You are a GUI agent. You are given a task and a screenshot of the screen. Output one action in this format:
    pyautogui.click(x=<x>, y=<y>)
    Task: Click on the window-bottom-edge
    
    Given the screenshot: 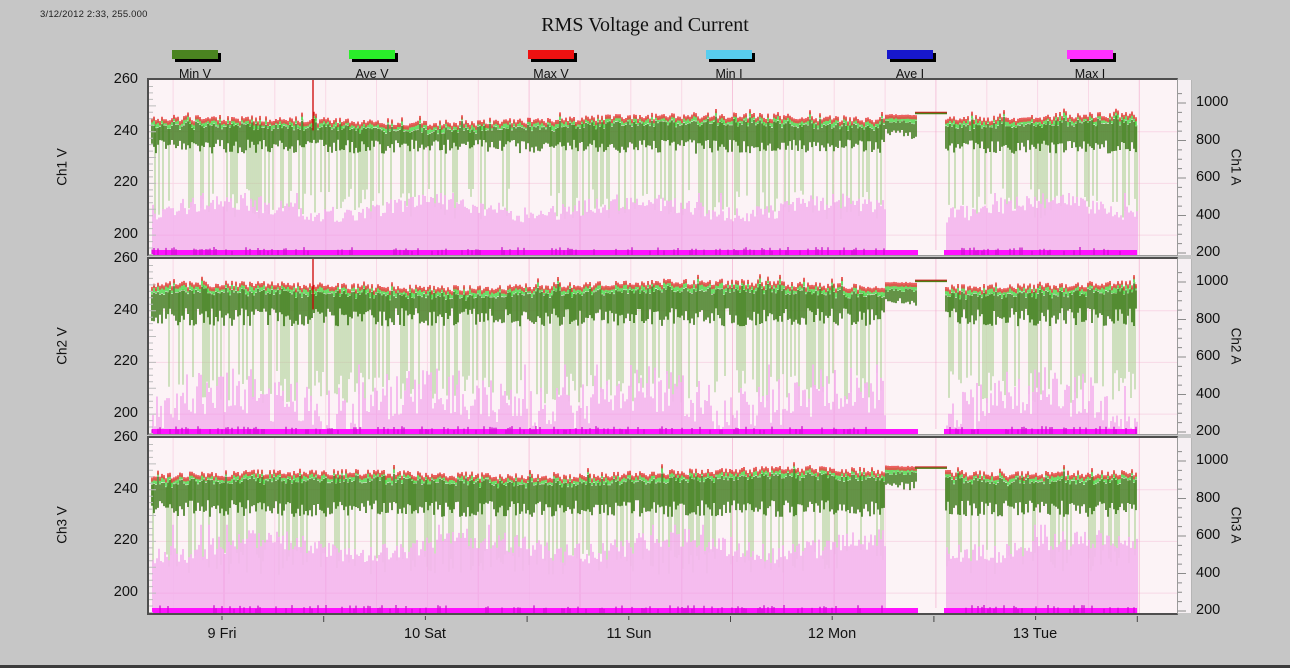 What is the action you would take?
    pyautogui.click(x=645, y=666)
    